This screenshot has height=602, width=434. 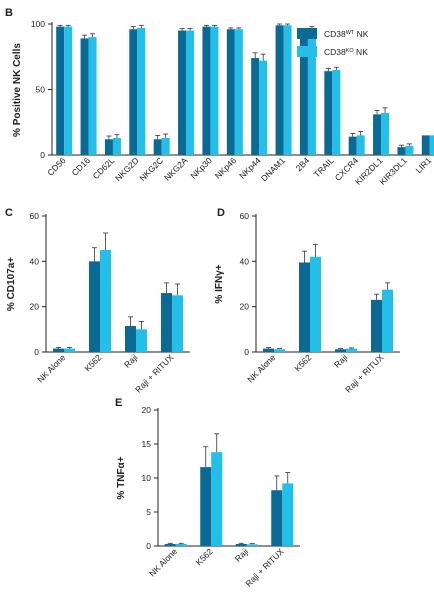 I want to click on y-axis-label: % CD107a+, so click(x=11, y=284).